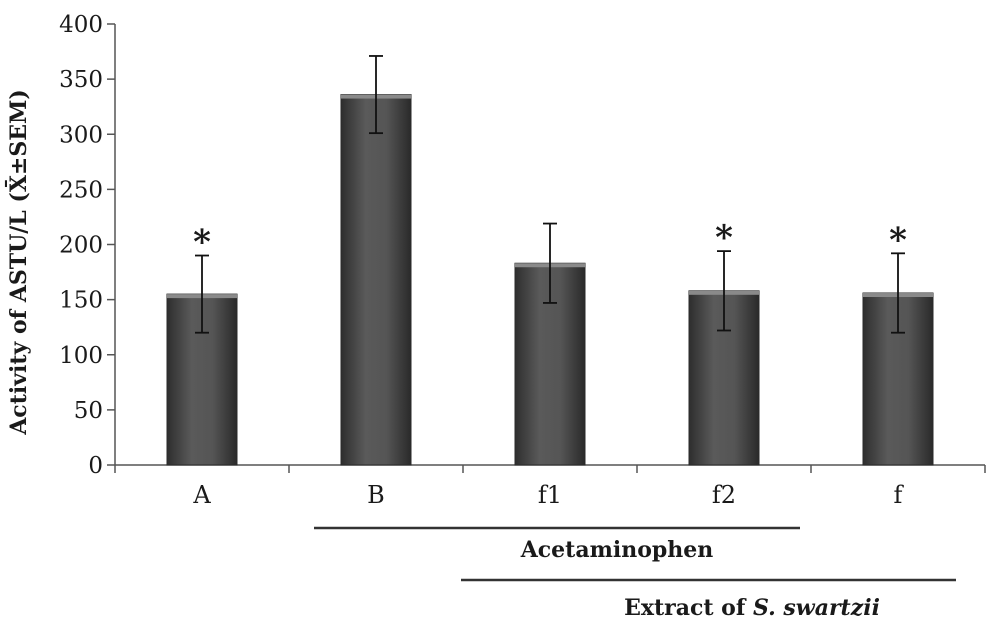 The height and width of the screenshot is (630, 1000). Describe the element at coordinates (81, 135) in the screenshot. I see `y-tick-label: 300` at that location.